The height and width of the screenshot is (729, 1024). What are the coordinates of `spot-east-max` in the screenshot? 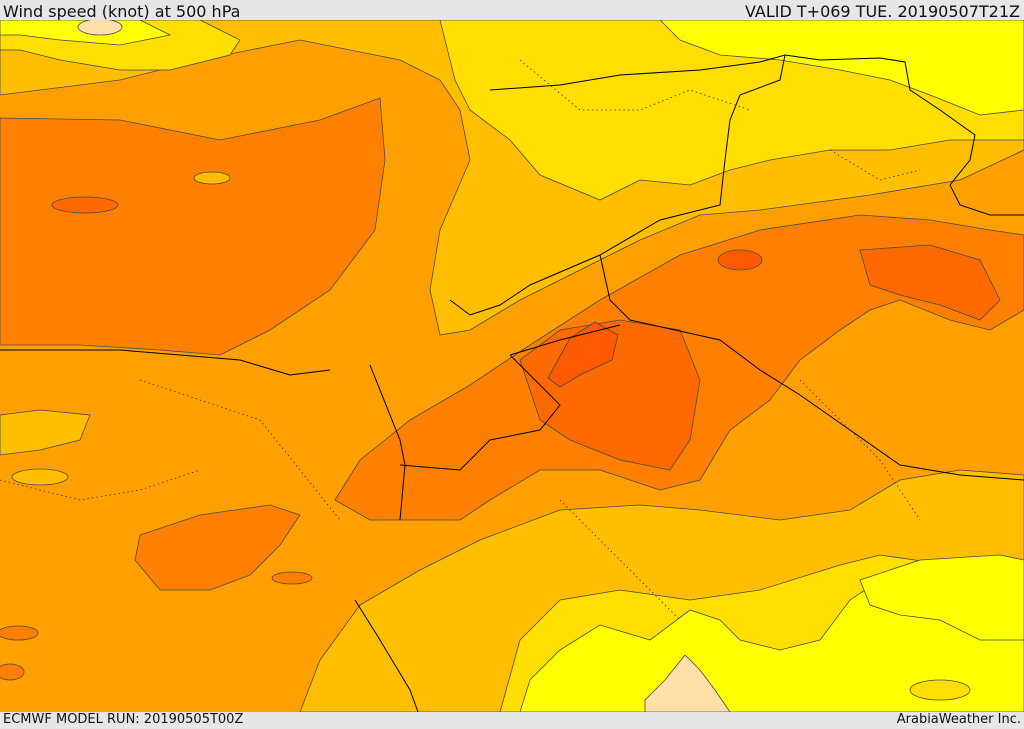 It's located at (740, 260).